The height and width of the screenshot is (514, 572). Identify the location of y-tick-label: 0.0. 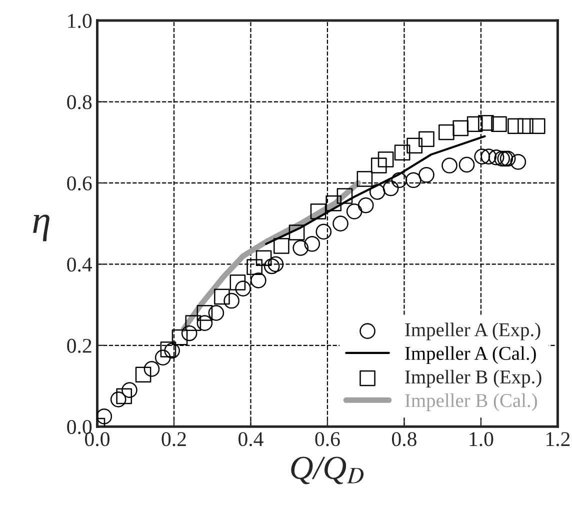
(79, 427).